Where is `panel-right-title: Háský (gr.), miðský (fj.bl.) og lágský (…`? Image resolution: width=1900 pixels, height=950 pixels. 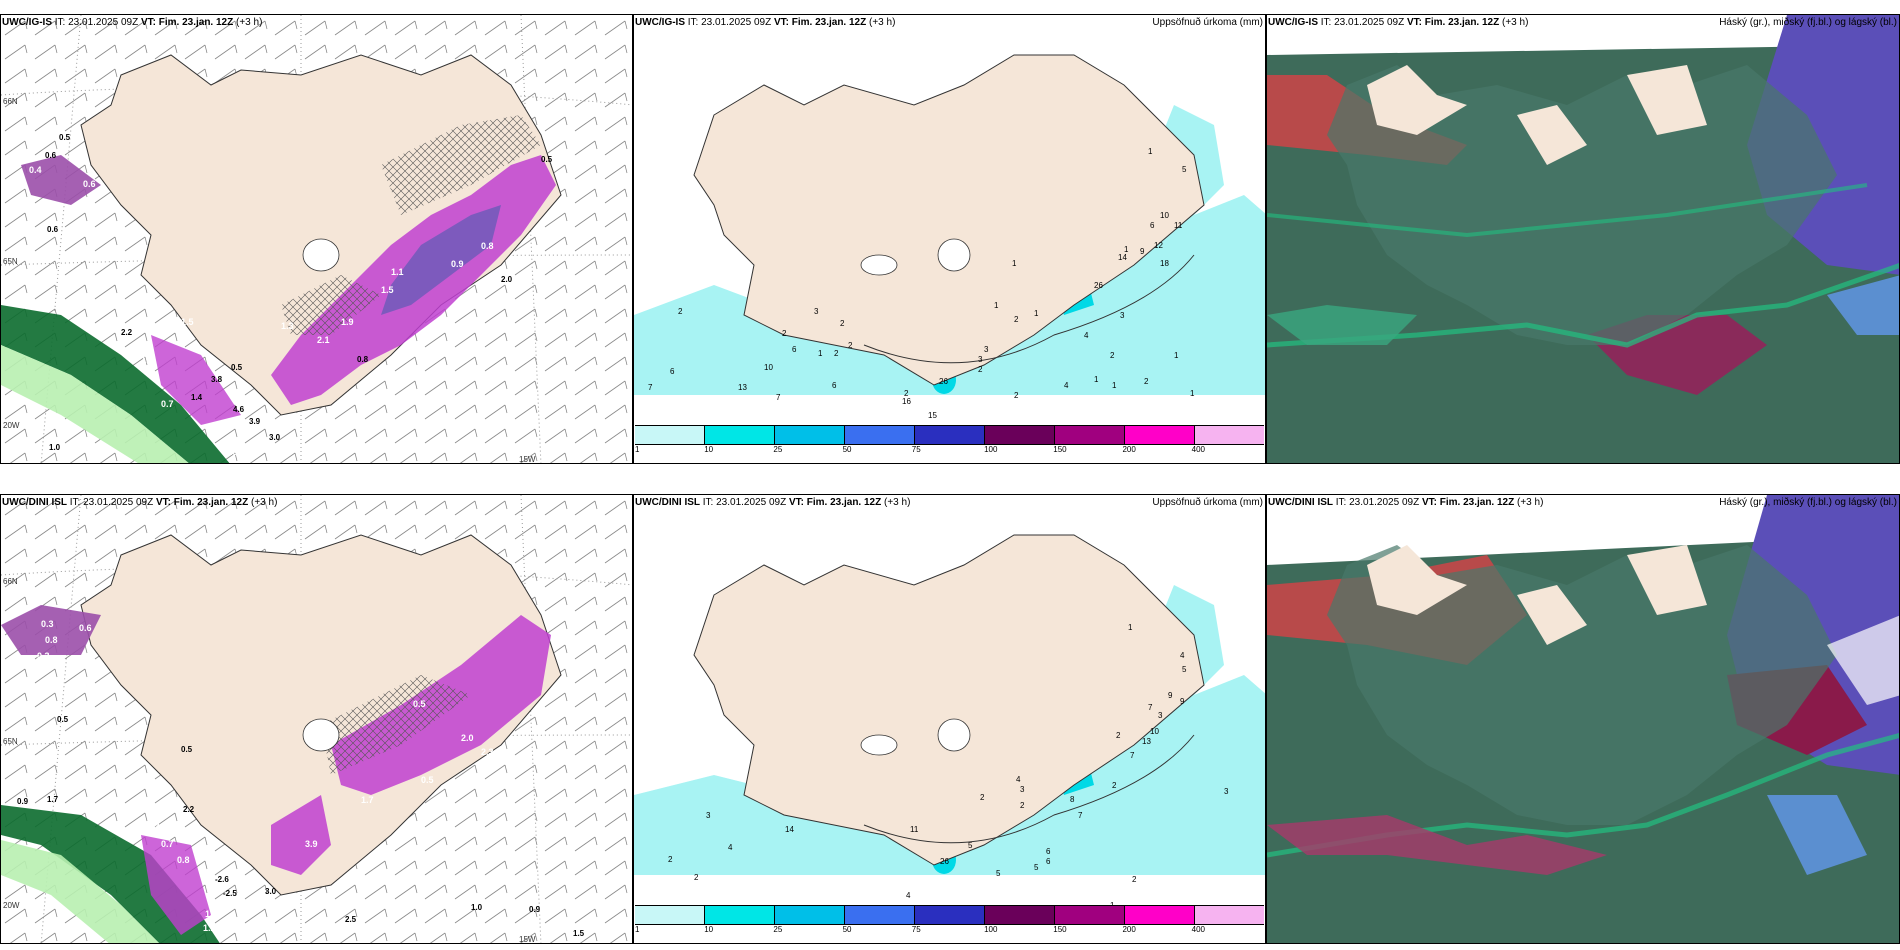 panel-right-title: Háský (gr.), miðský (fj.bl.) og lágský (… is located at coordinates (1808, 22).